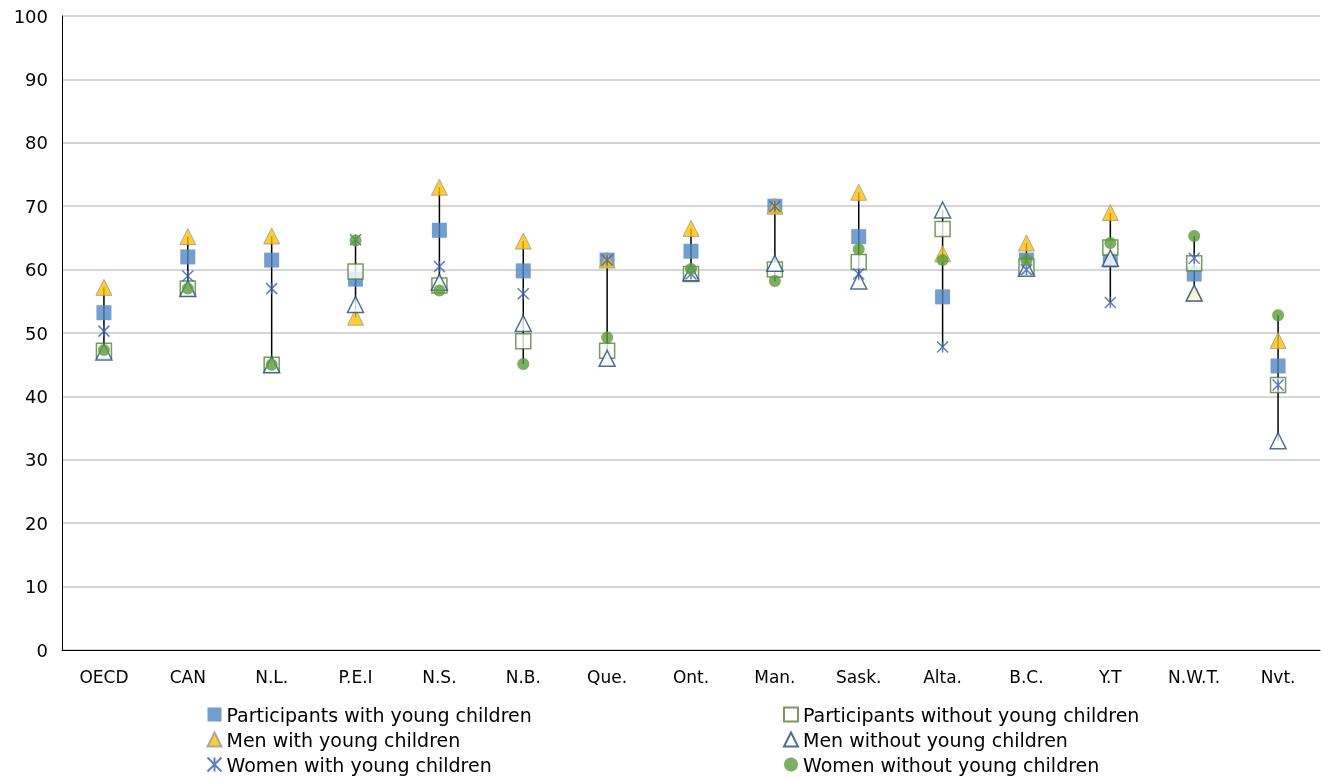  I want to click on y-tick-label: 80, so click(36, 143).